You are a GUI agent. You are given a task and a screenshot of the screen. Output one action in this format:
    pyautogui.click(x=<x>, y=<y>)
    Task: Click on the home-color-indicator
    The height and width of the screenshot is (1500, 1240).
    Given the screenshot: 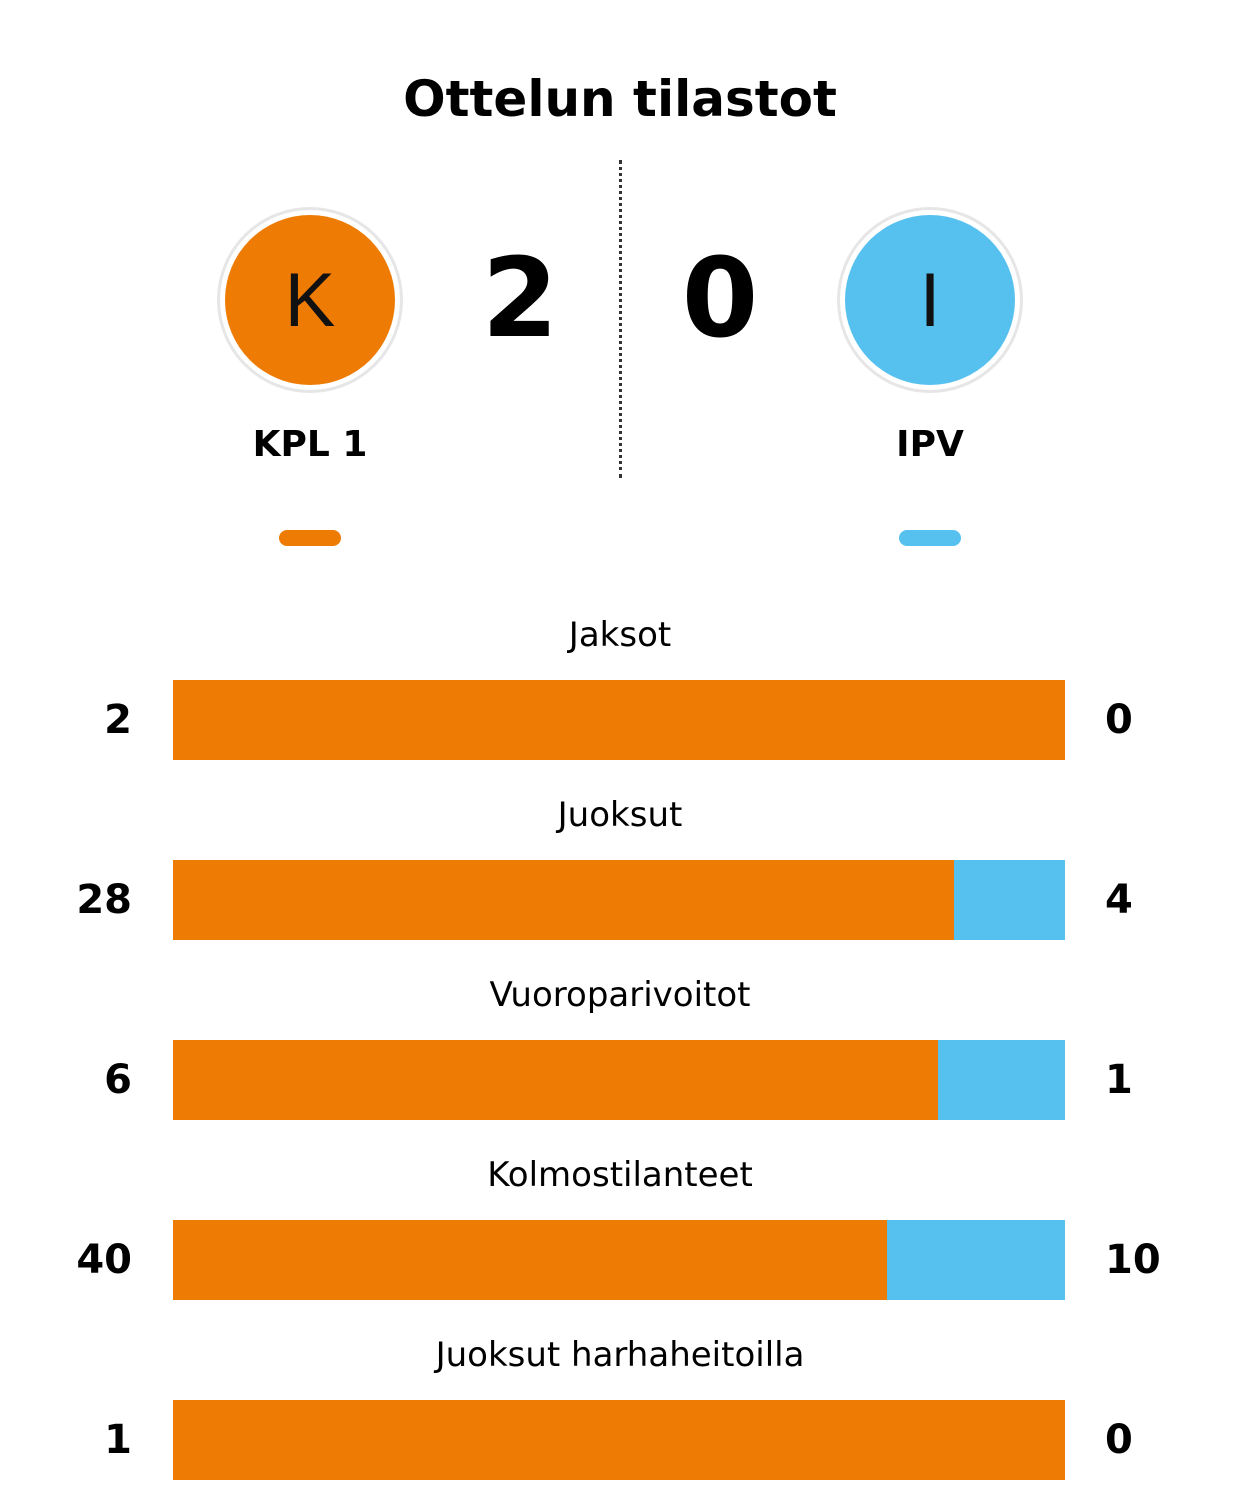 What is the action you would take?
    pyautogui.click(x=310, y=538)
    